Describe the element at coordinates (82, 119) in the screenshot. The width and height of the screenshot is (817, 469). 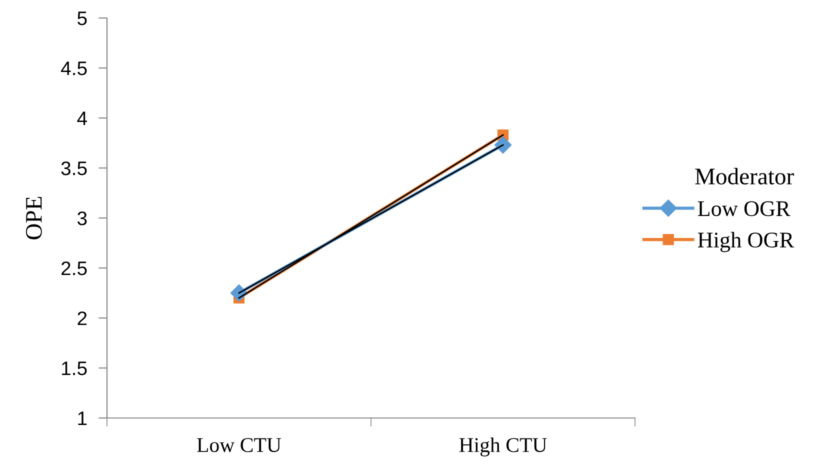
I see `y-tick-label: 4` at that location.